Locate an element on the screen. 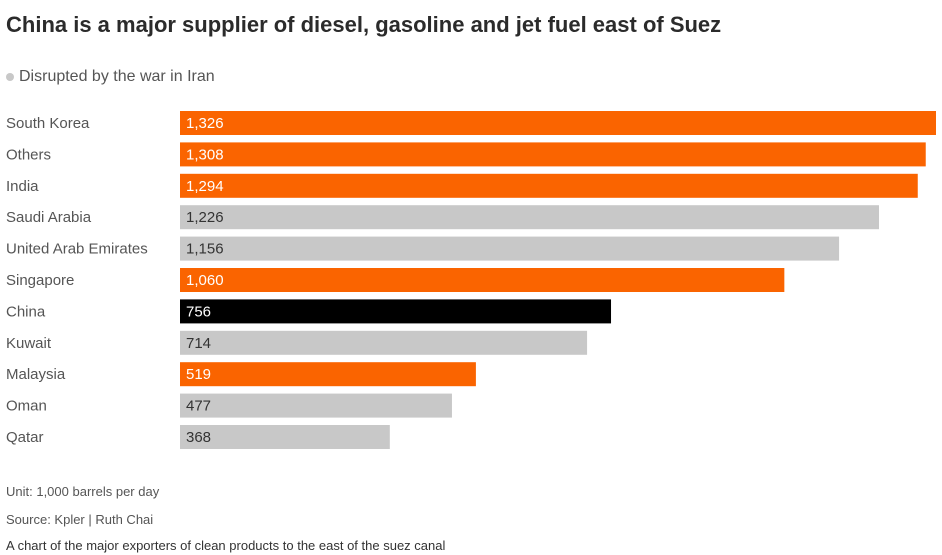  category-label-others: Others is located at coordinates (28, 154).